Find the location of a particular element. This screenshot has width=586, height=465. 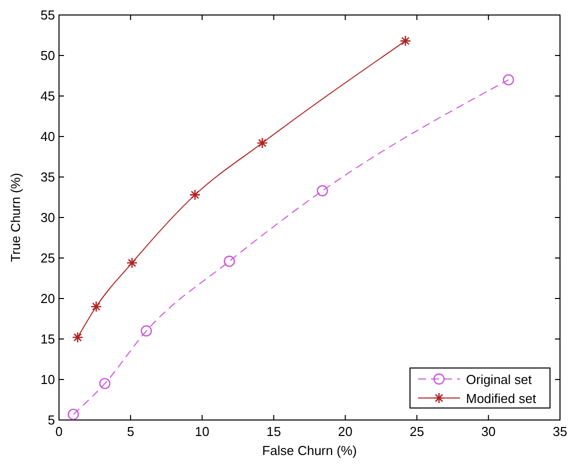

y-tick-label: 15 is located at coordinates (47, 339).